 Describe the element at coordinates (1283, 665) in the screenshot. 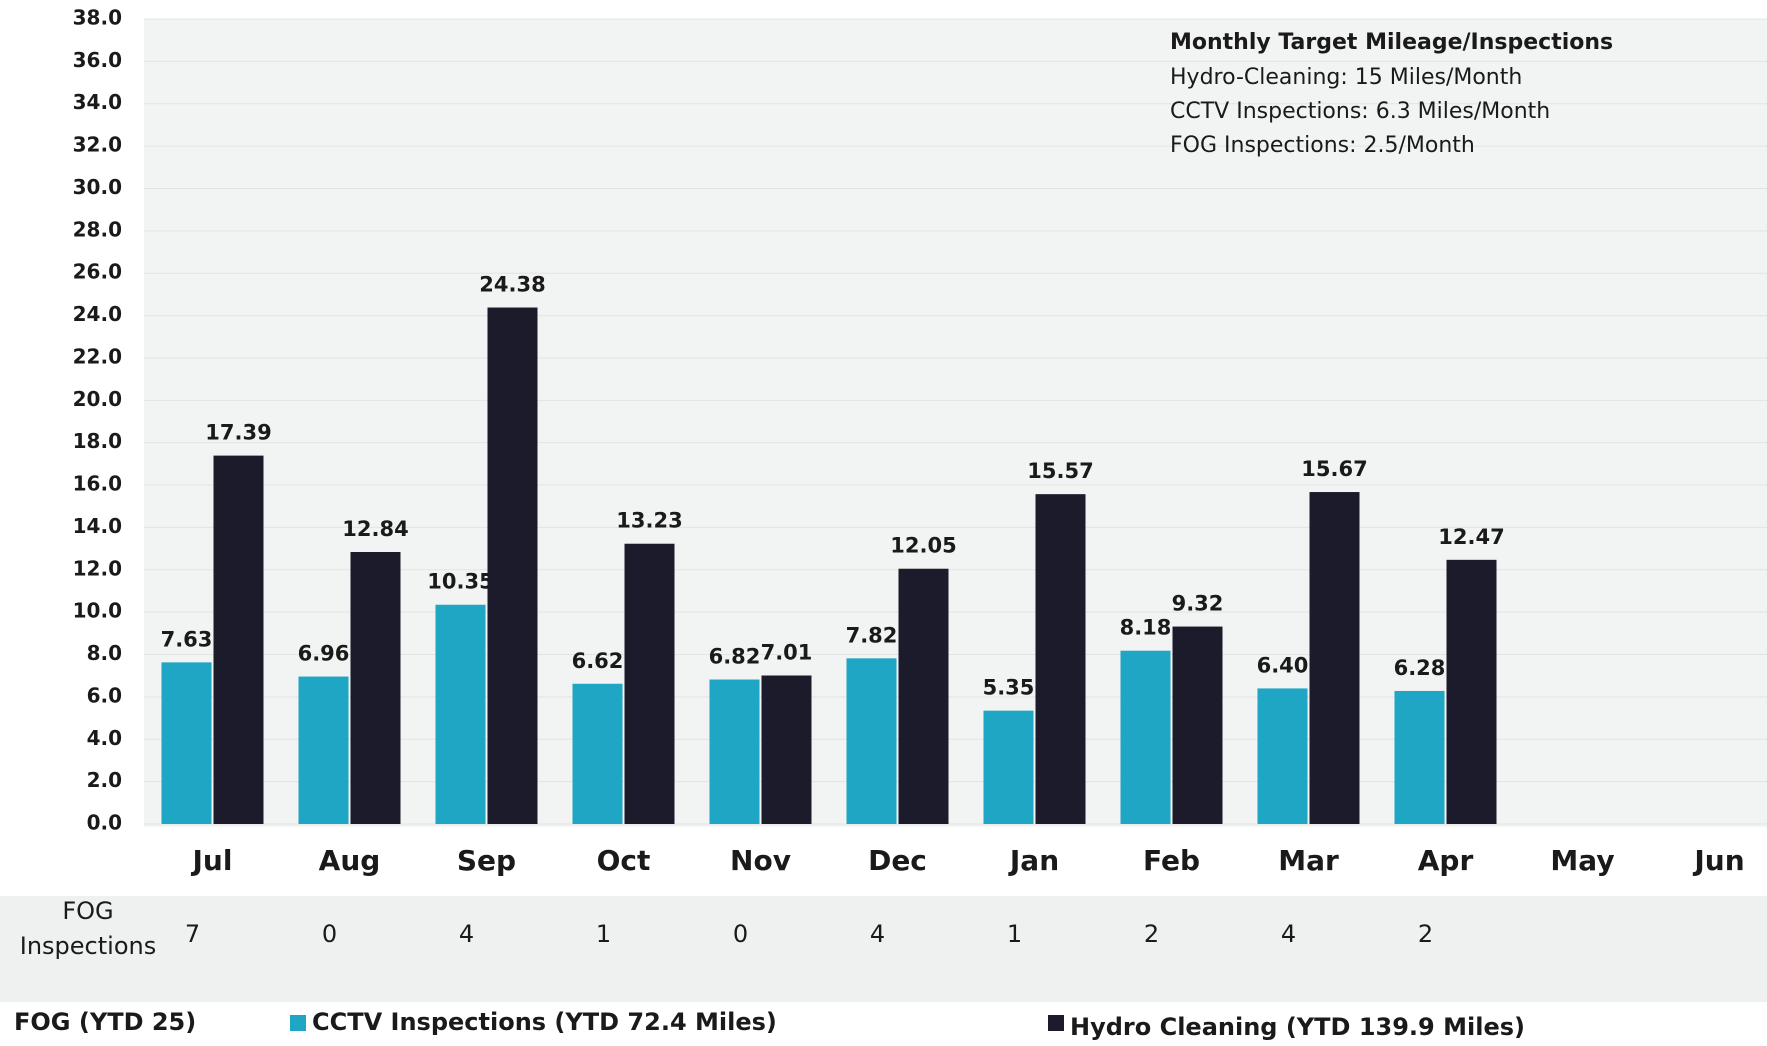

I see `value-label: 6.40` at that location.